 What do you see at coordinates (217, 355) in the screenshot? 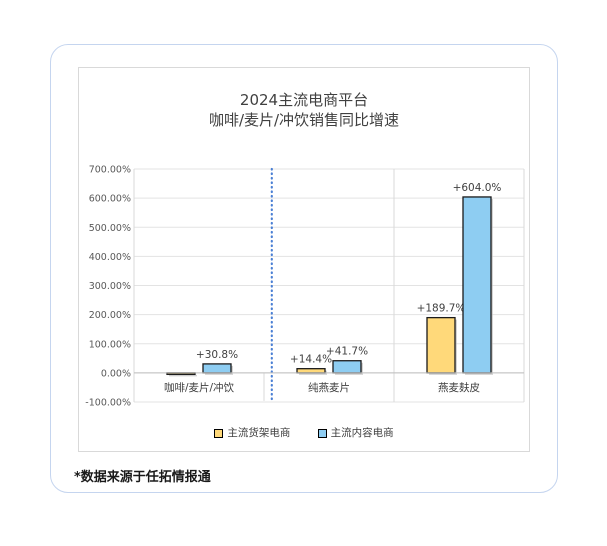
I see `data-label: +30.8%` at bounding box center [217, 355].